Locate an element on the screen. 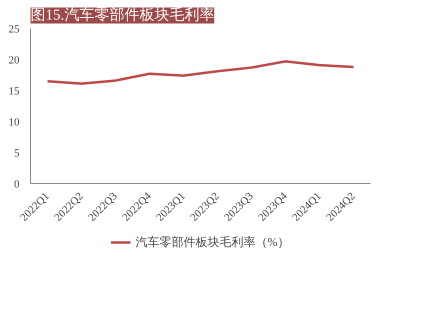 This screenshot has width=424, height=323. y-tick-label: 15 is located at coordinates (14, 92).